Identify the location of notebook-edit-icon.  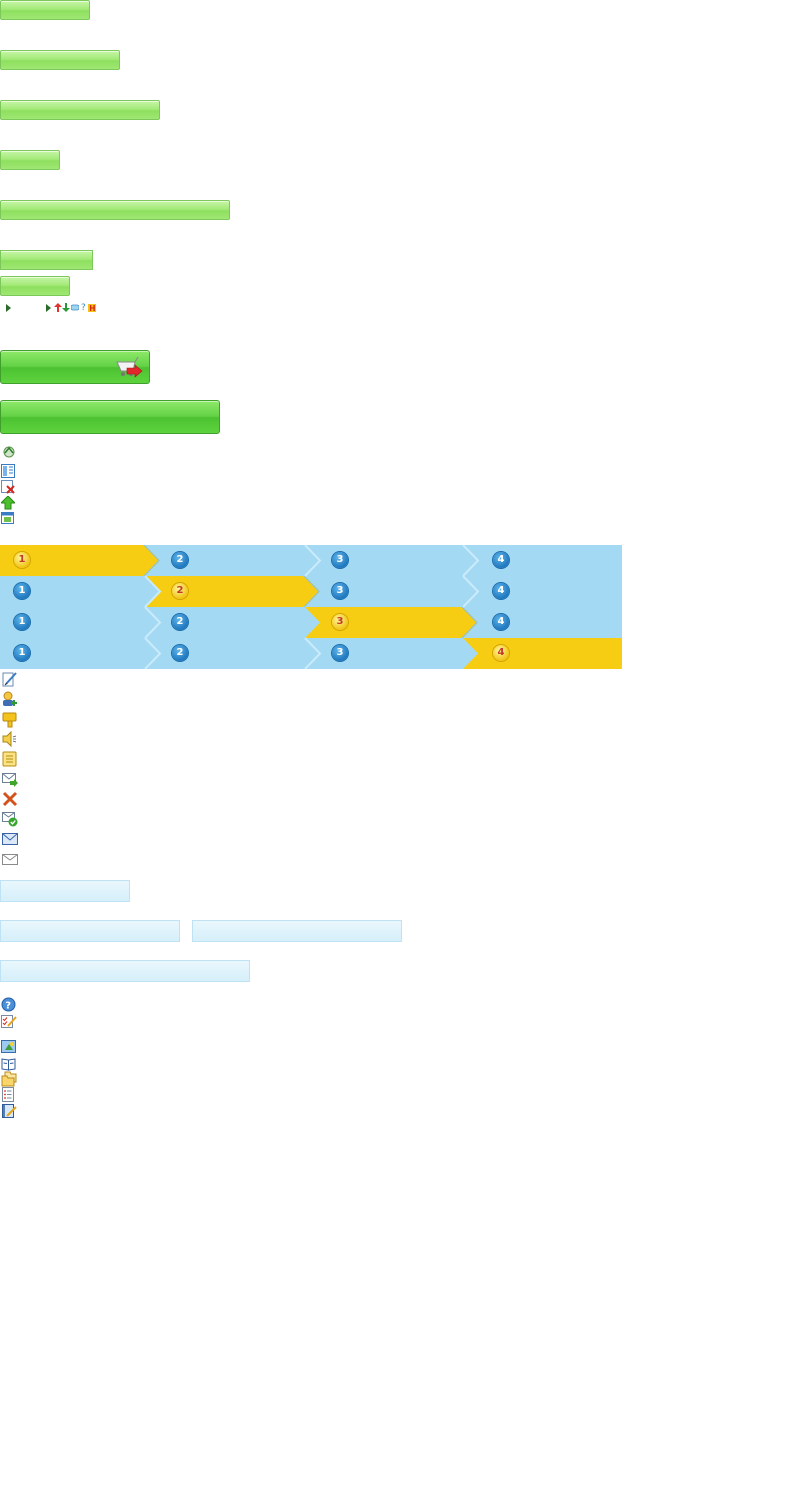
(9, 1111).